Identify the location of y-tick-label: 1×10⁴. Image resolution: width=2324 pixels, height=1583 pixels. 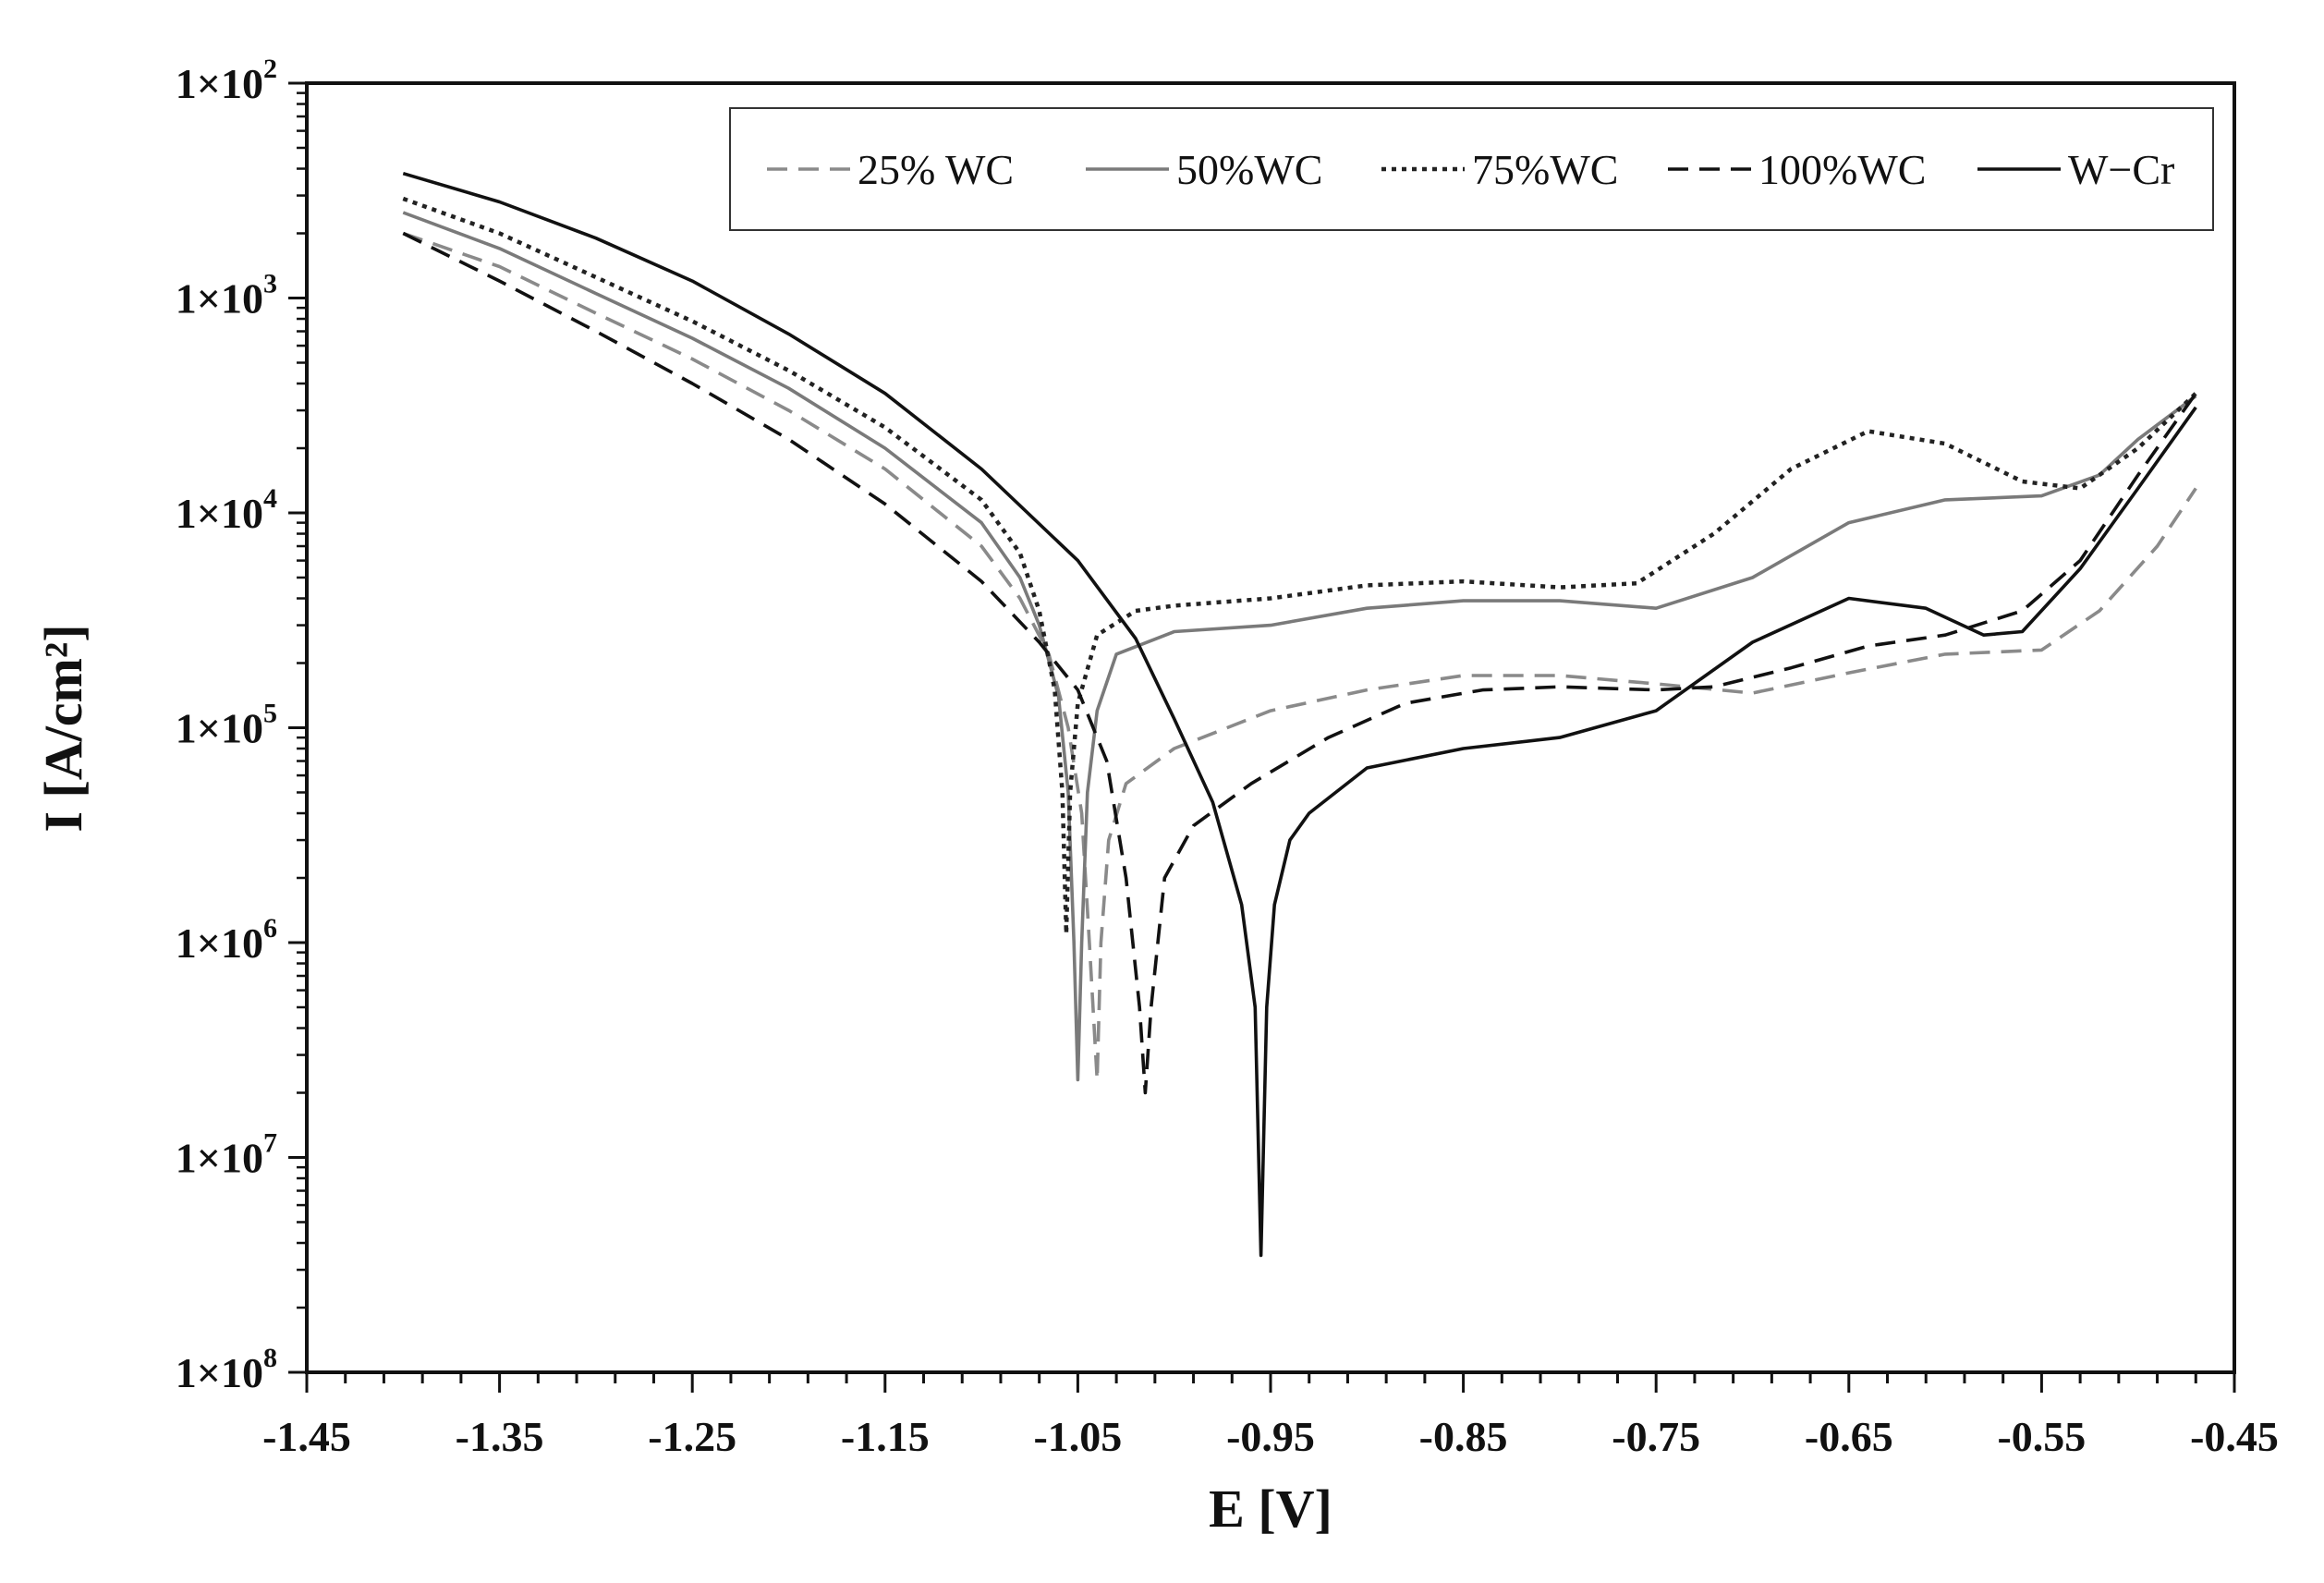
(226, 510).